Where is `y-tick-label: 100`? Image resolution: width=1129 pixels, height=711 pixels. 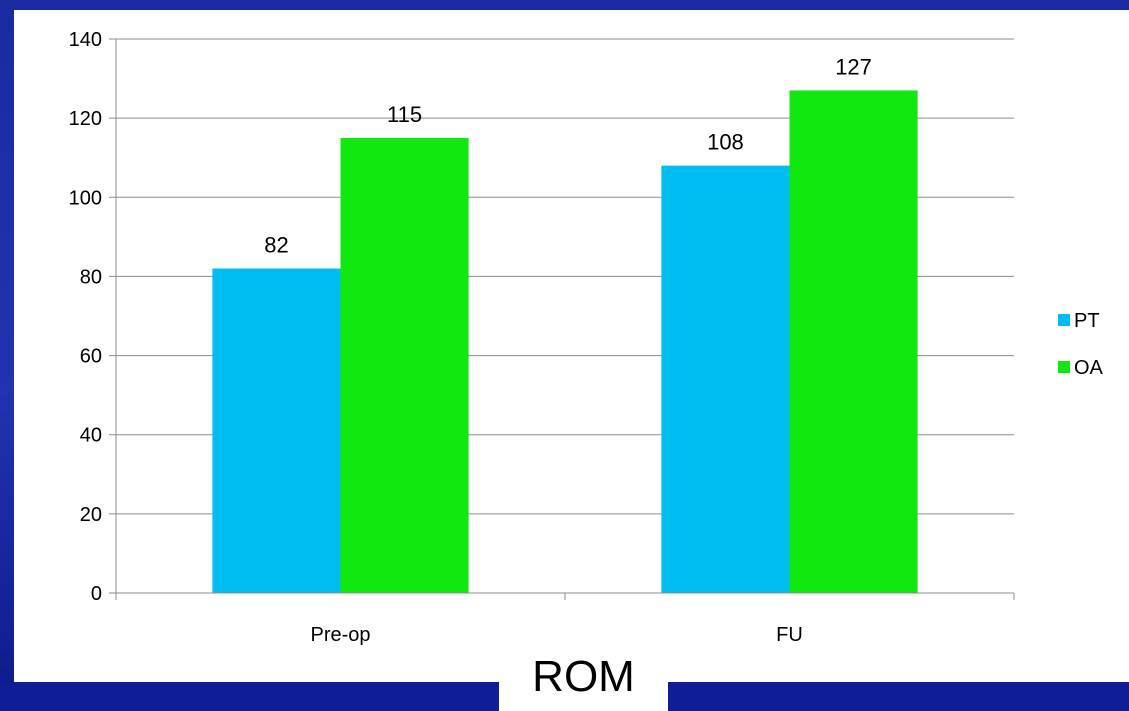
y-tick-label: 100 is located at coordinates (85, 198).